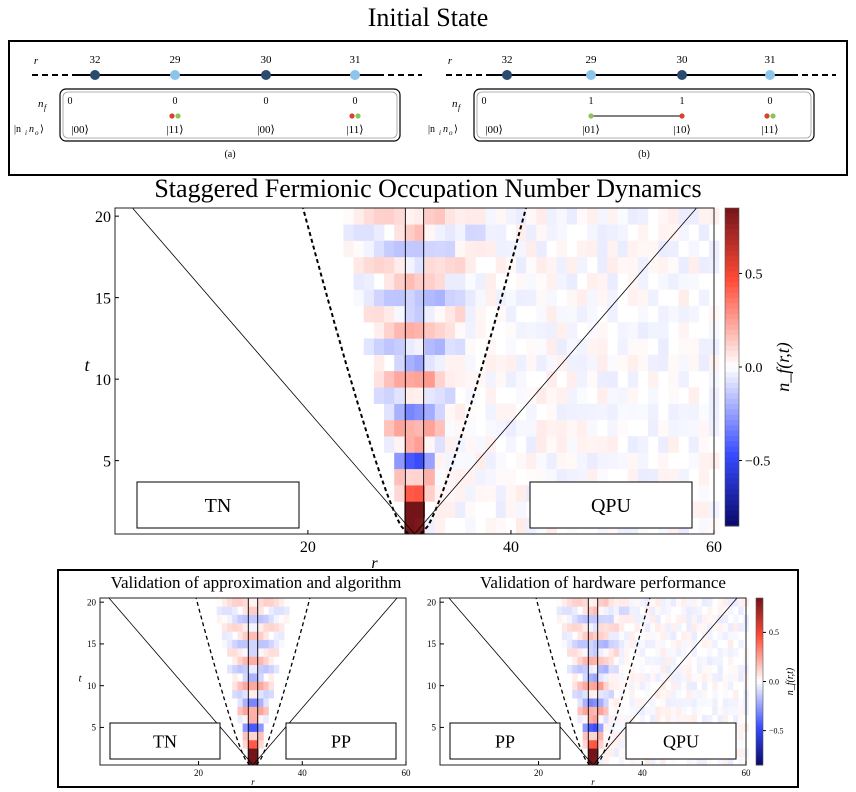  Describe the element at coordinates (611, 691) in the screenshot. I see `validation-hardware-heatmap: 20 40 60 5 10 15 20 r PP QPU −0.5 0.0 0.5 n_f(r,t)` at that location.